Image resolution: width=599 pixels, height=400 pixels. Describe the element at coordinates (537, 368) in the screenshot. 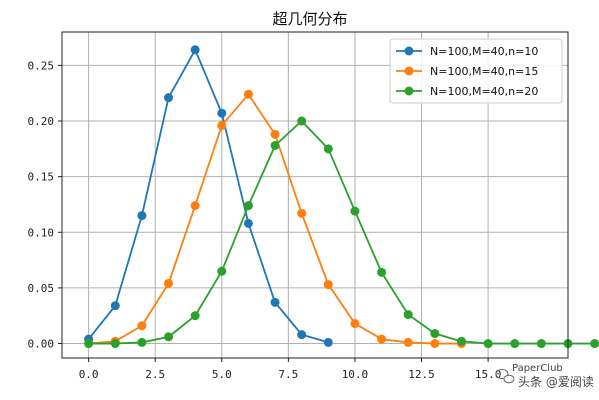

I see `watermark-line1: PaperClub` at that location.